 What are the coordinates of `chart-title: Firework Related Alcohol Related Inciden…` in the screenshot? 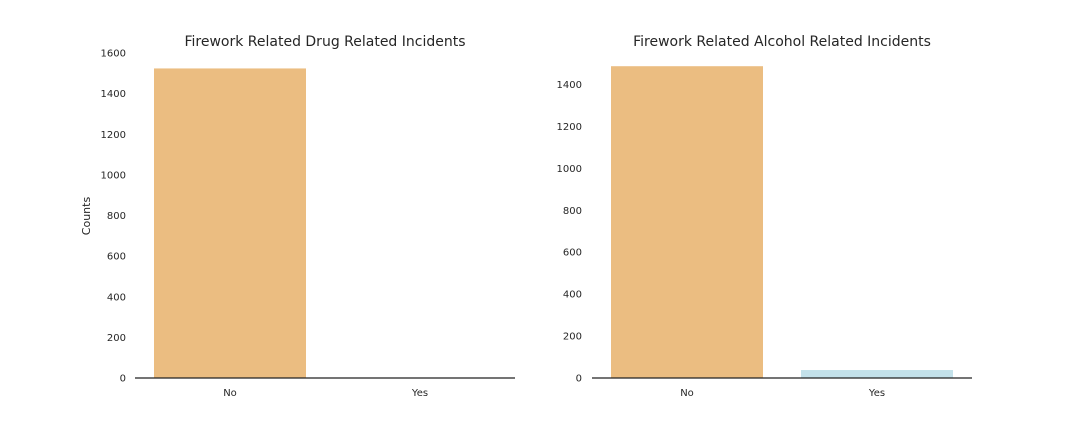 It's located at (782, 42).